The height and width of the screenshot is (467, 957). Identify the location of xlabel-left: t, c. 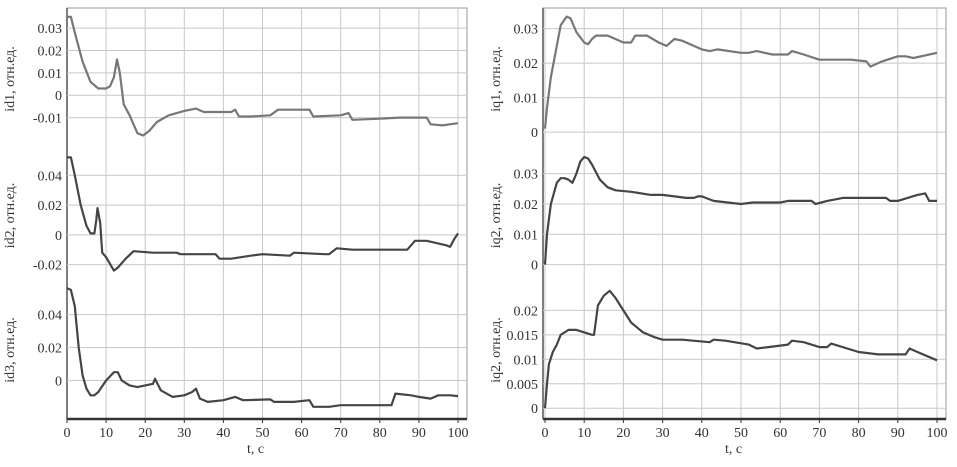
(256, 449).